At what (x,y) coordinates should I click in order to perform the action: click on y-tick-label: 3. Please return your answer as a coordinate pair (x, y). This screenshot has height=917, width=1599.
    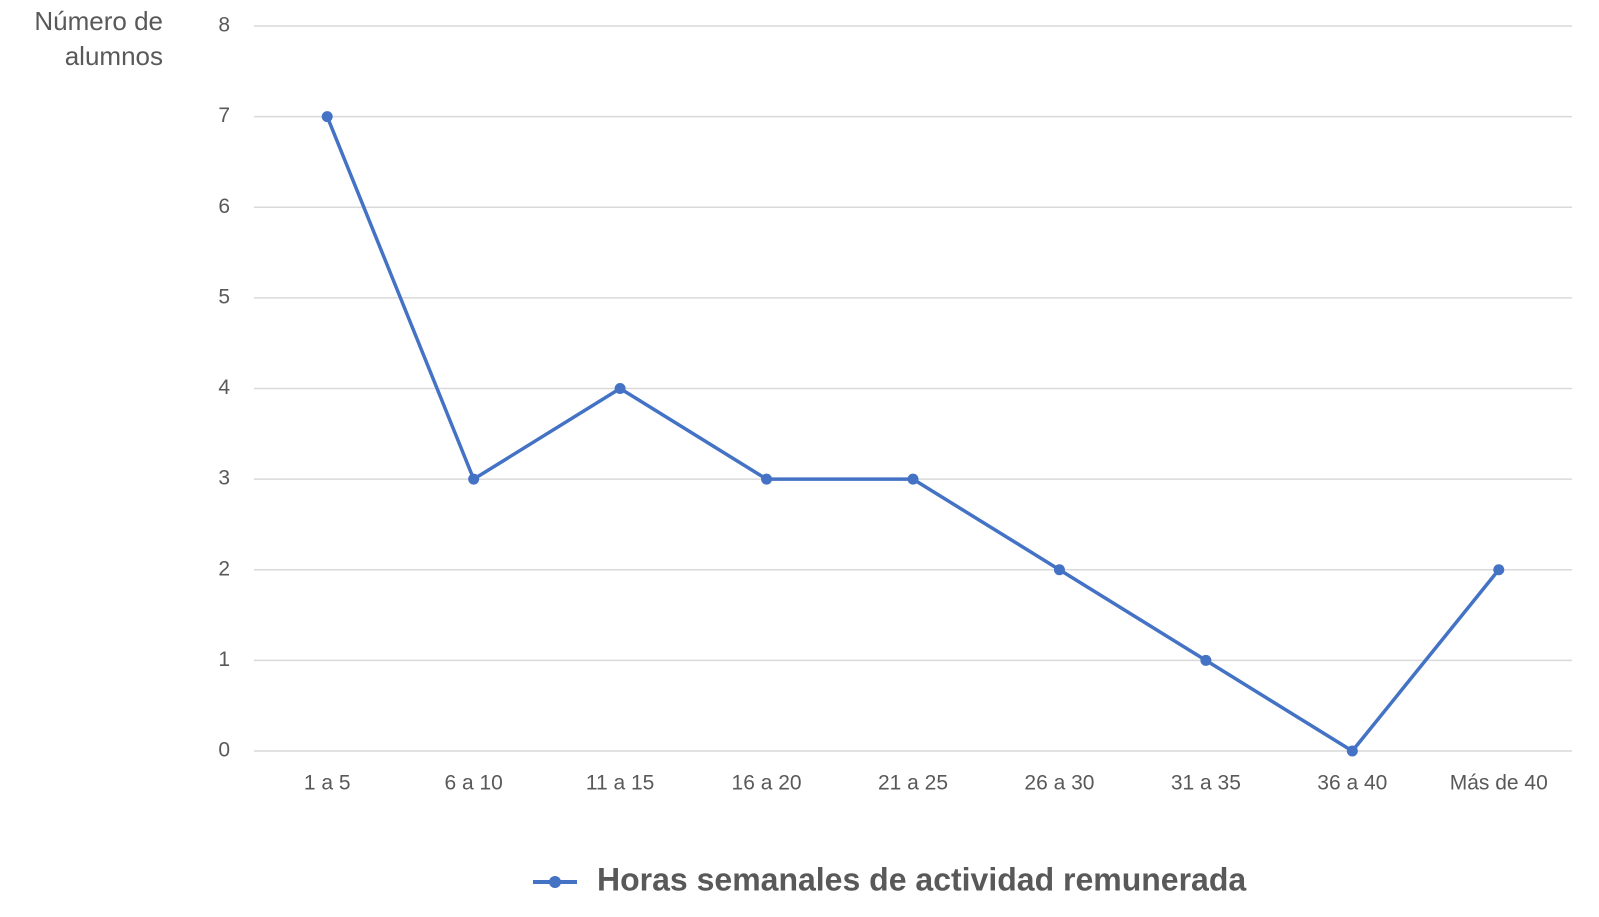
    Looking at the image, I should click on (224, 478).